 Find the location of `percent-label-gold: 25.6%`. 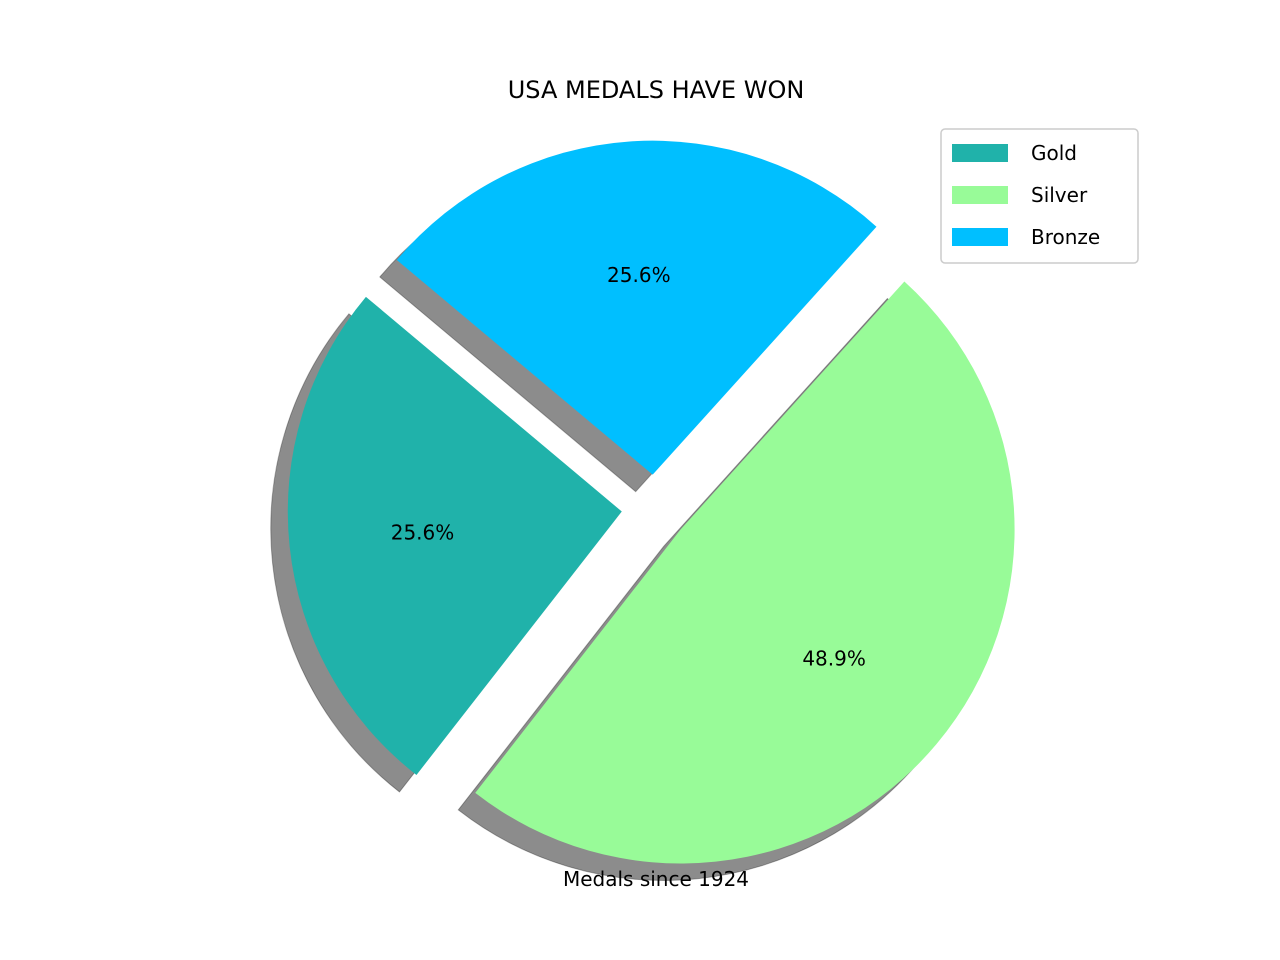

percent-label-gold: 25.6% is located at coordinates (423, 533).